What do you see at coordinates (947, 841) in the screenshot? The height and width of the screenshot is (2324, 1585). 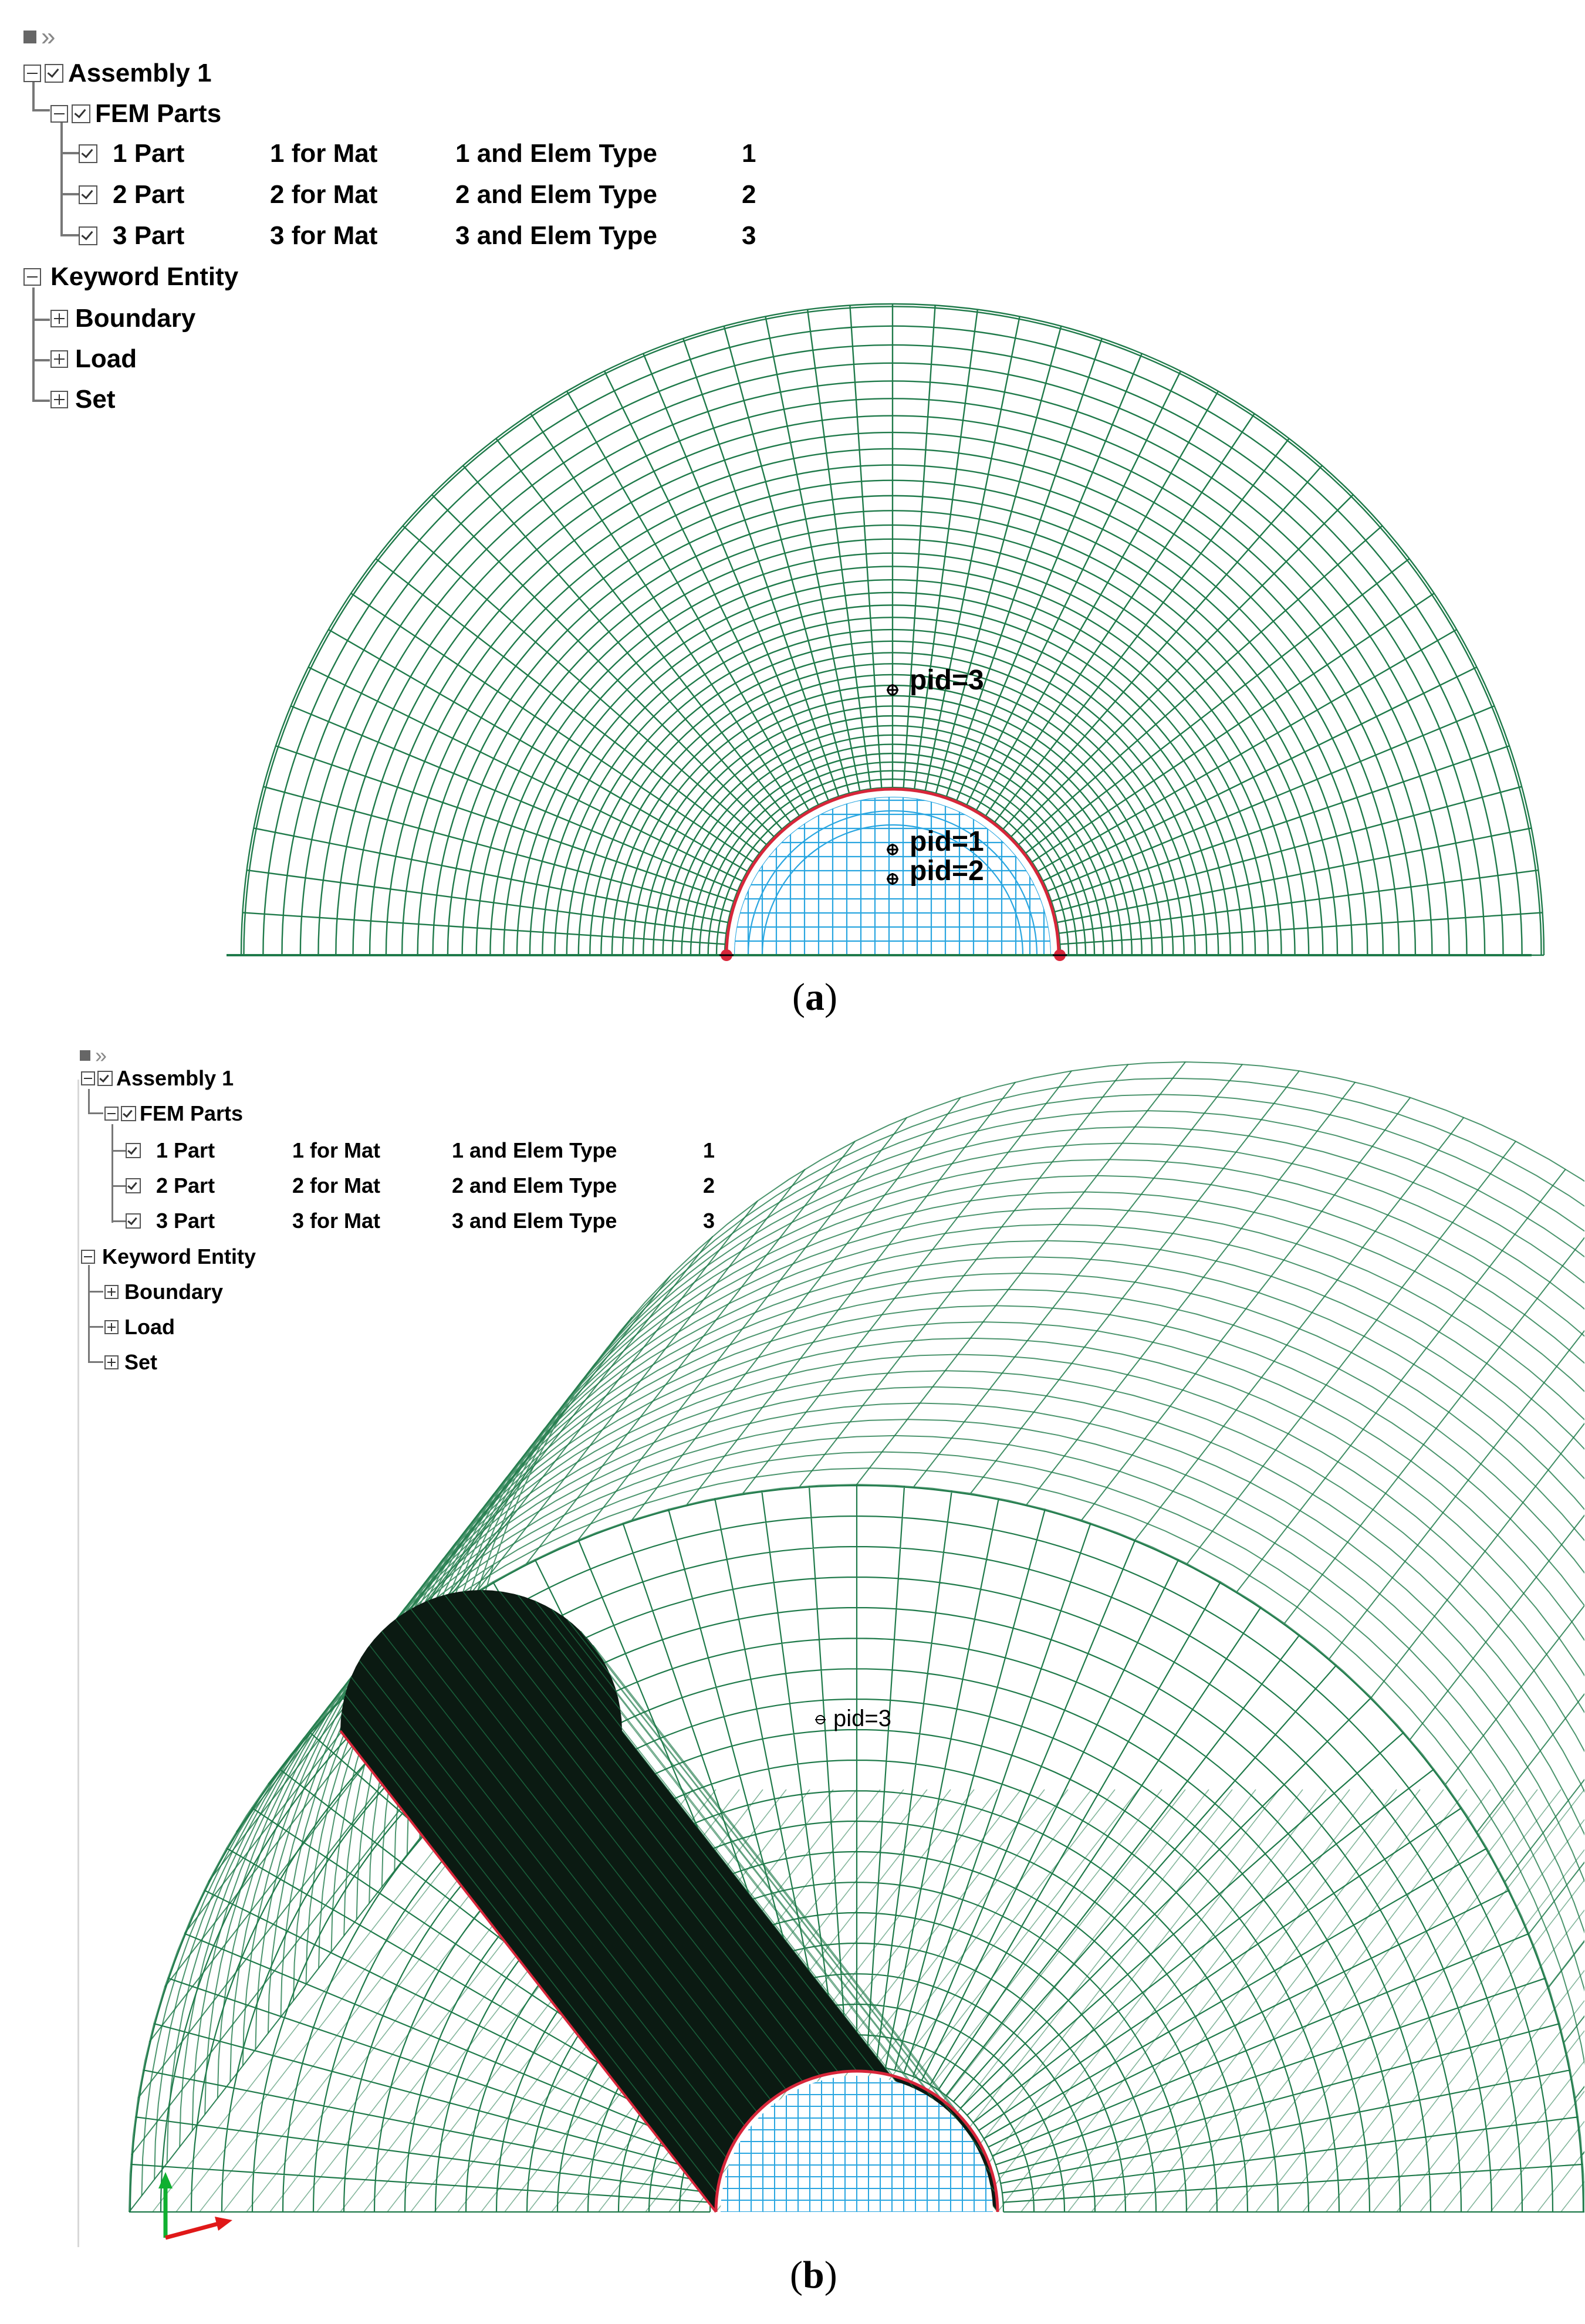 I see `pid-label-1: pid=1` at bounding box center [947, 841].